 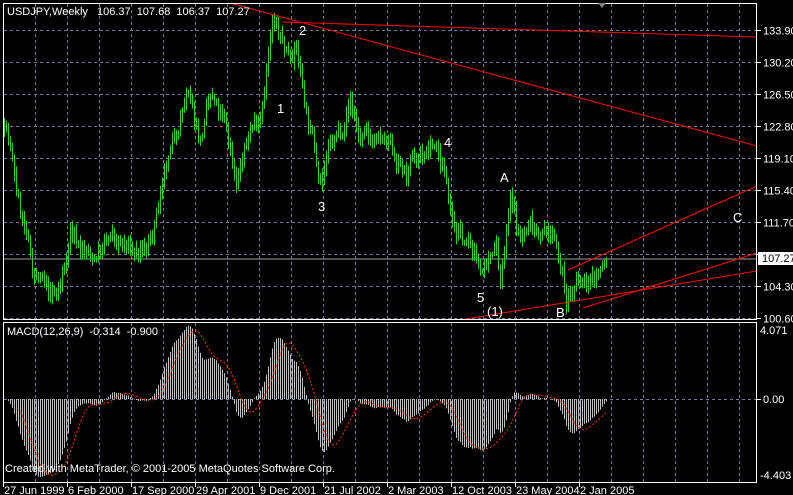 I want to click on macd-value: -0.314, so click(x=104, y=332).